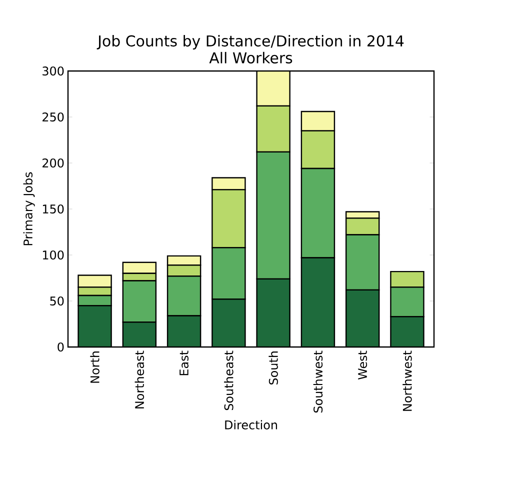 The image size is (513, 488). What do you see at coordinates (250, 58) in the screenshot?
I see `chart-subtitle: All Workers` at bounding box center [250, 58].